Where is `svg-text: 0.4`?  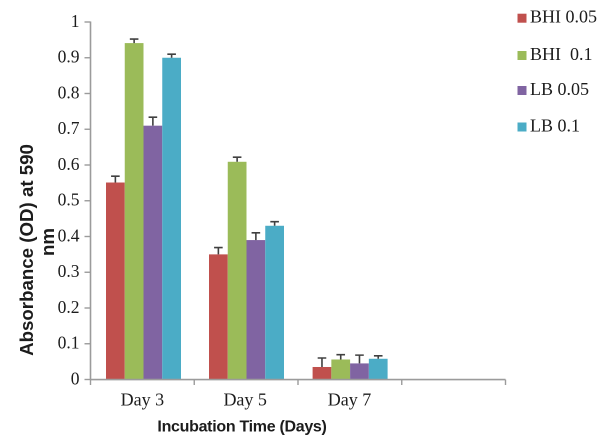 svg-text: 0.4 is located at coordinates (69, 235).